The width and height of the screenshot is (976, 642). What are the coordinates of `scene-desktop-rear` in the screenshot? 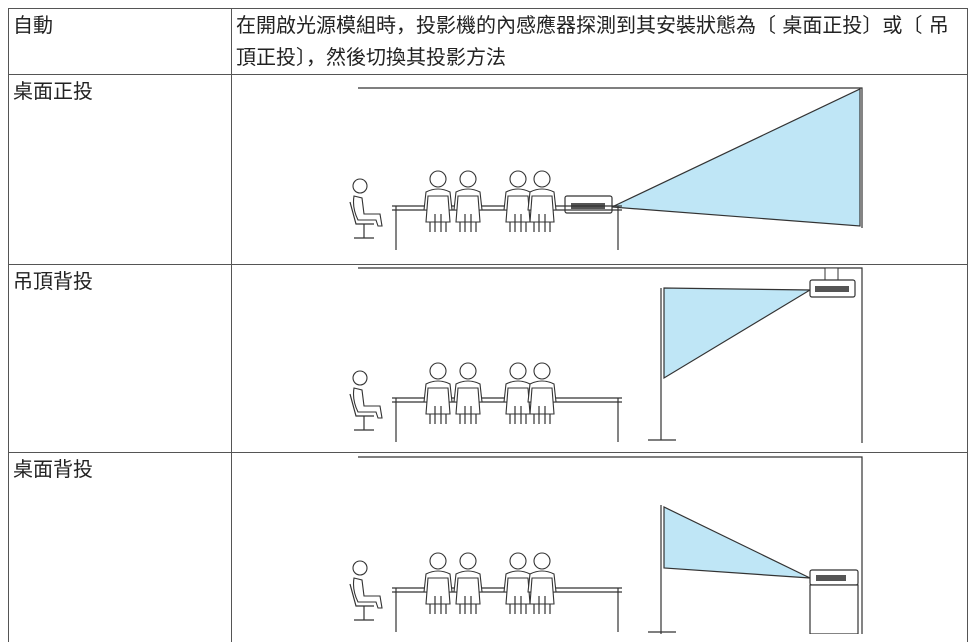 It's located at (606, 545).